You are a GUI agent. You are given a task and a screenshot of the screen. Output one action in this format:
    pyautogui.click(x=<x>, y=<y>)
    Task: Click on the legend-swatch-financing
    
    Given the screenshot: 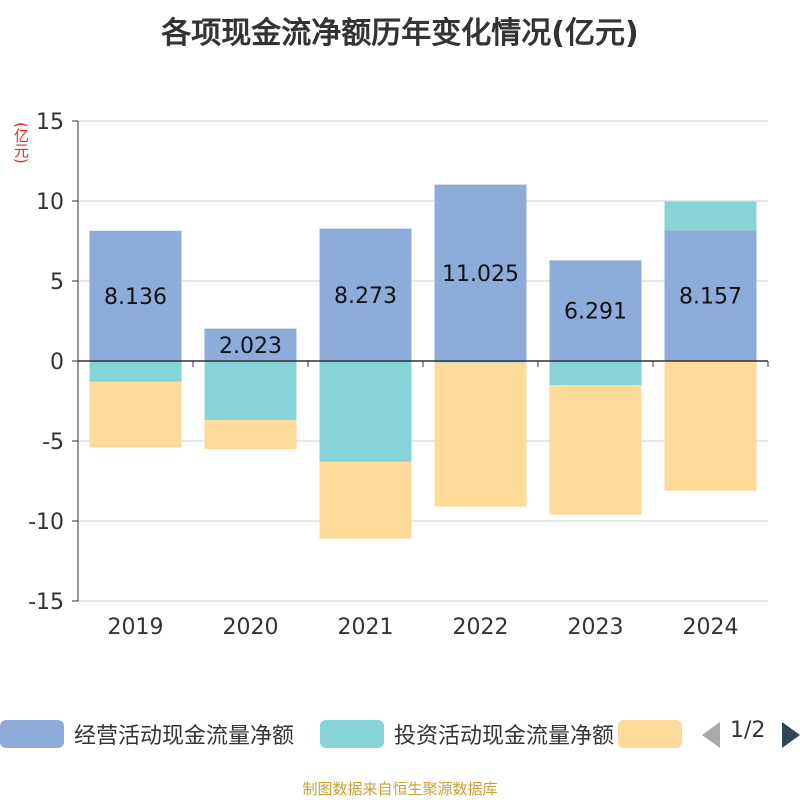 What is the action you would take?
    pyautogui.click(x=650, y=734)
    